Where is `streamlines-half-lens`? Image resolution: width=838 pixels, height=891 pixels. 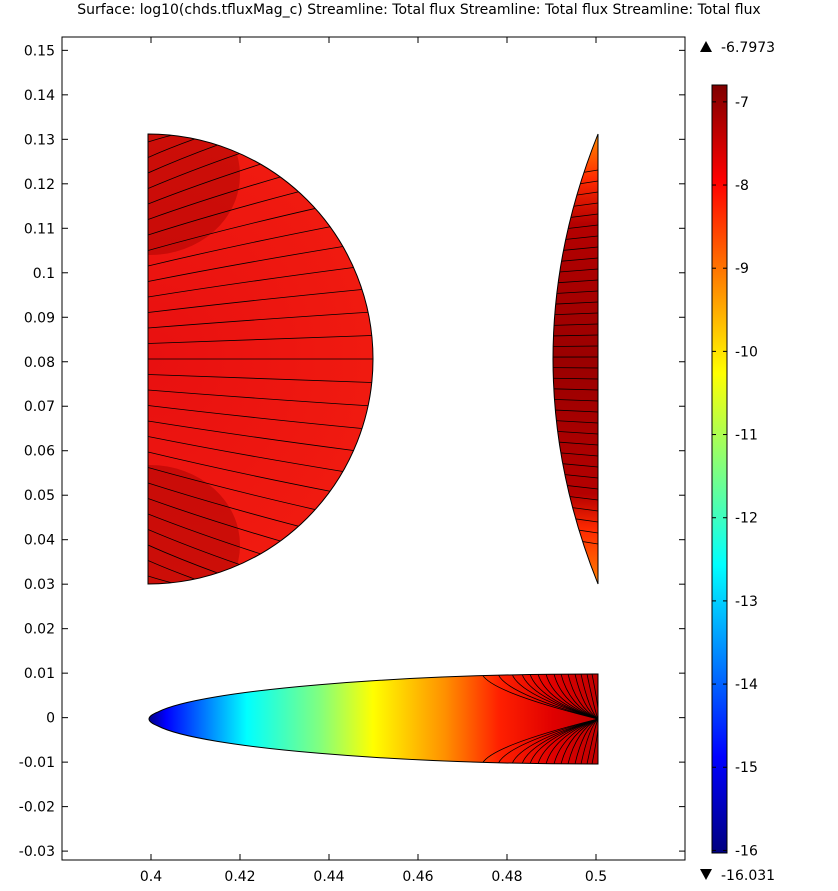
streamlines-half-lens is located at coordinates (539, 719).